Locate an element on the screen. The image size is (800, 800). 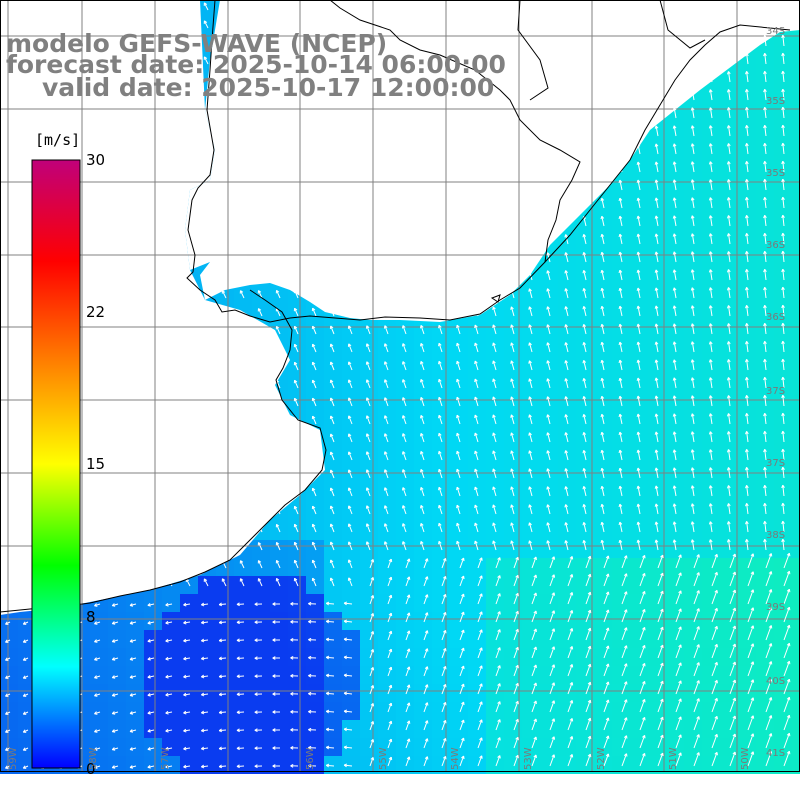
lat-label: 39S is located at coordinates (776, 607).